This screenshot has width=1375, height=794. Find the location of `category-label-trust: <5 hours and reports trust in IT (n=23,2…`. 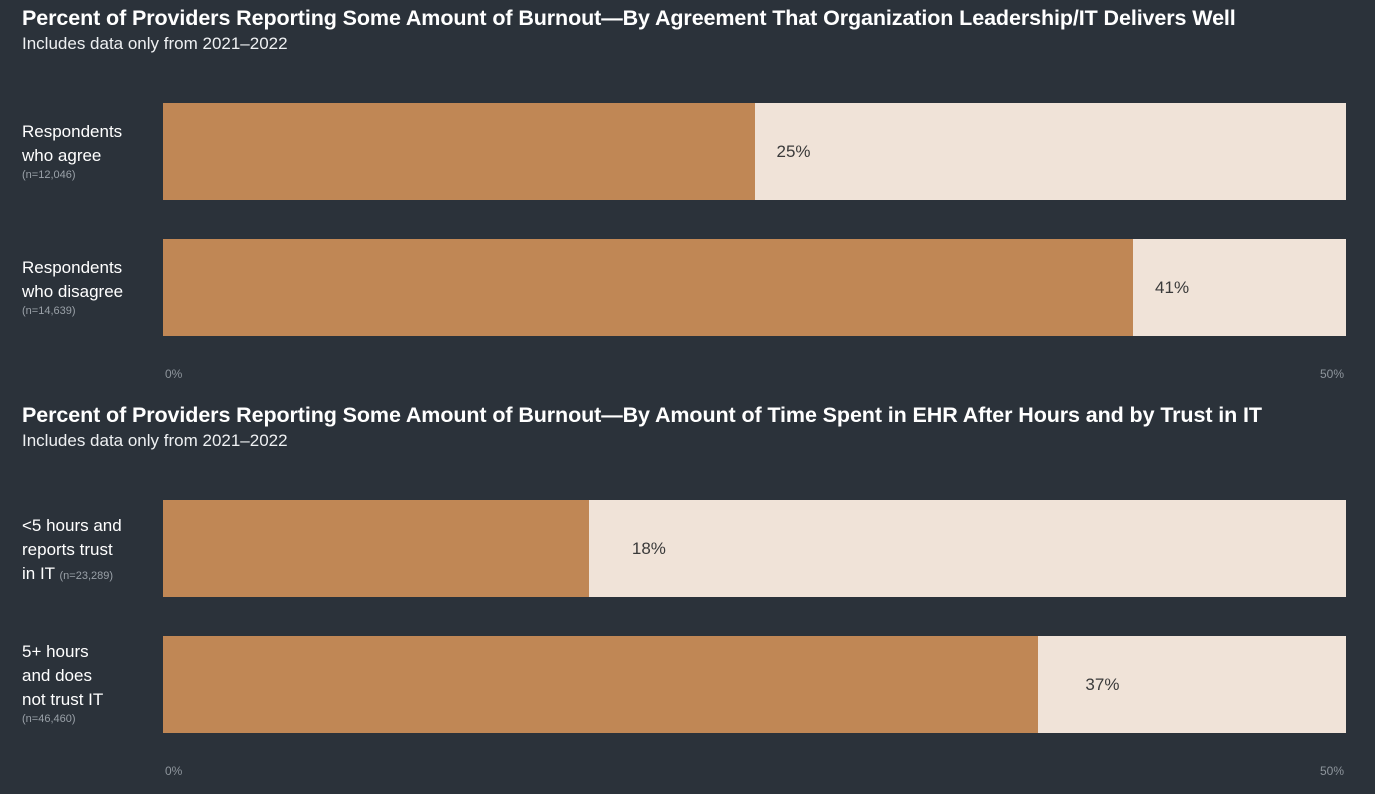

category-label-trust: <5 hours and reports trust in IT (n=23,2… is located at coordinates (89, 550).